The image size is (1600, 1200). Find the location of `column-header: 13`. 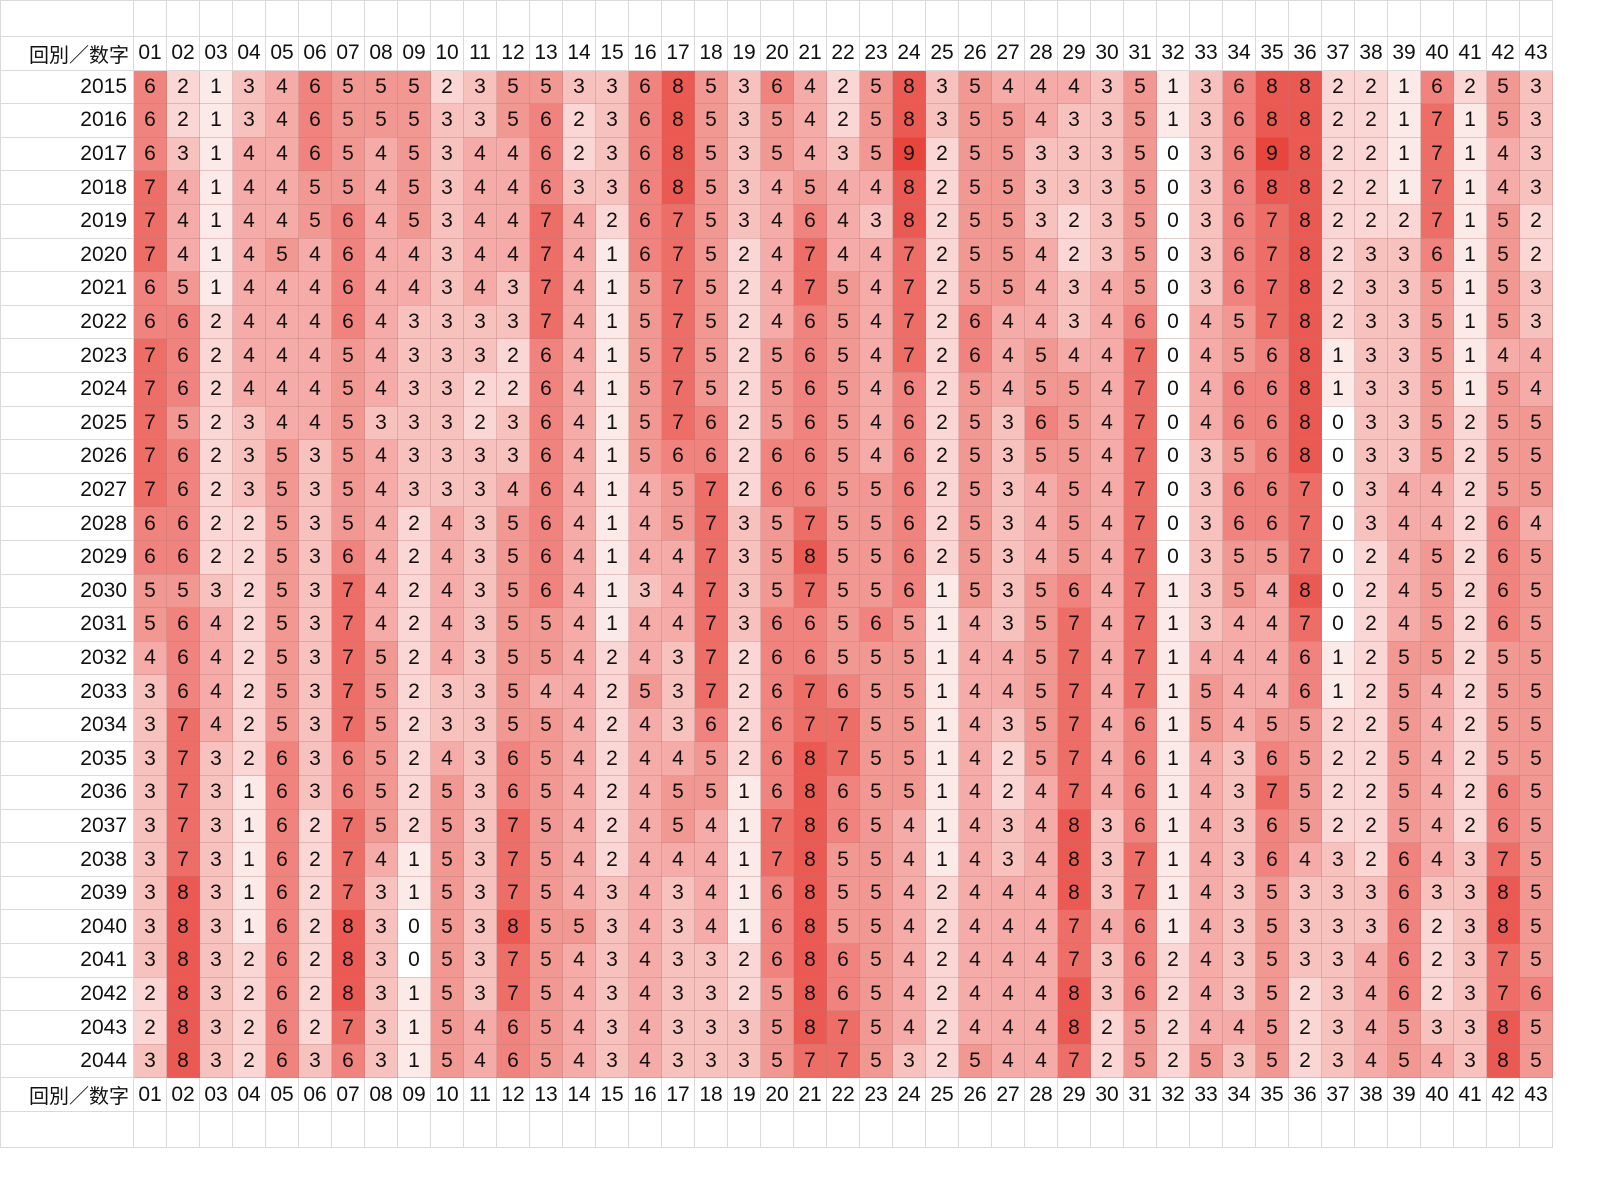

column-header: 13 is located at coordinates (546, 1094).